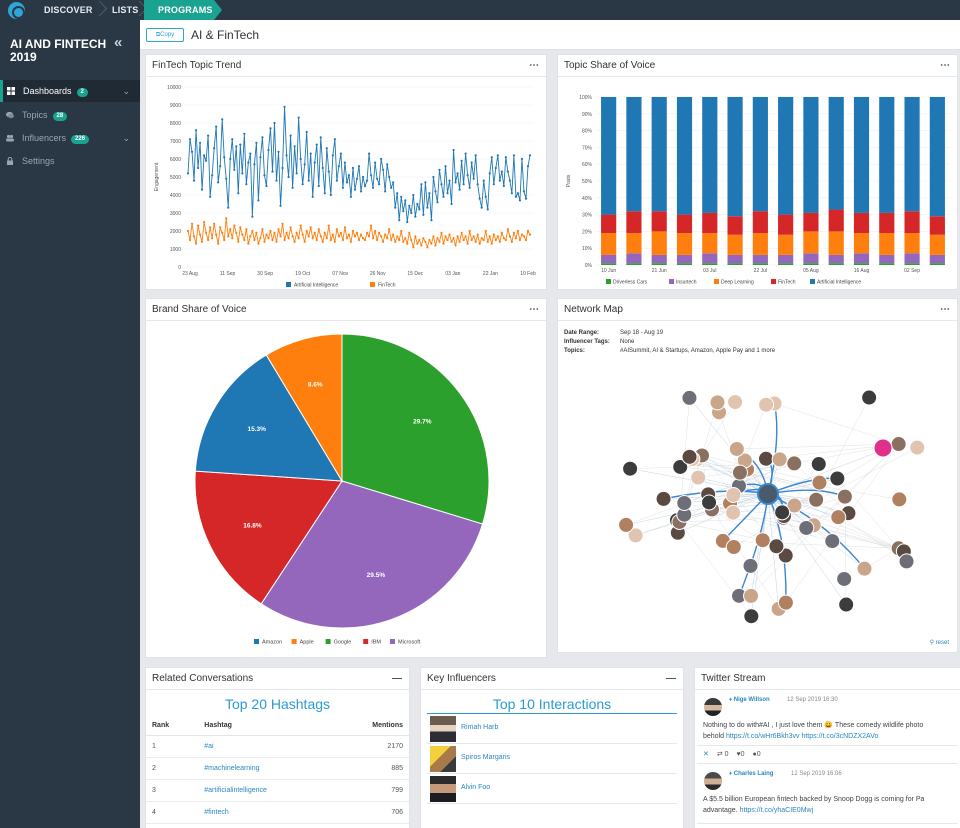 Image resolution: width=960 pixels, height=828 pixels. Describe the element at coordinates (587, 199) in the screenshot. I see `y-tick-label: 40%` at that location.